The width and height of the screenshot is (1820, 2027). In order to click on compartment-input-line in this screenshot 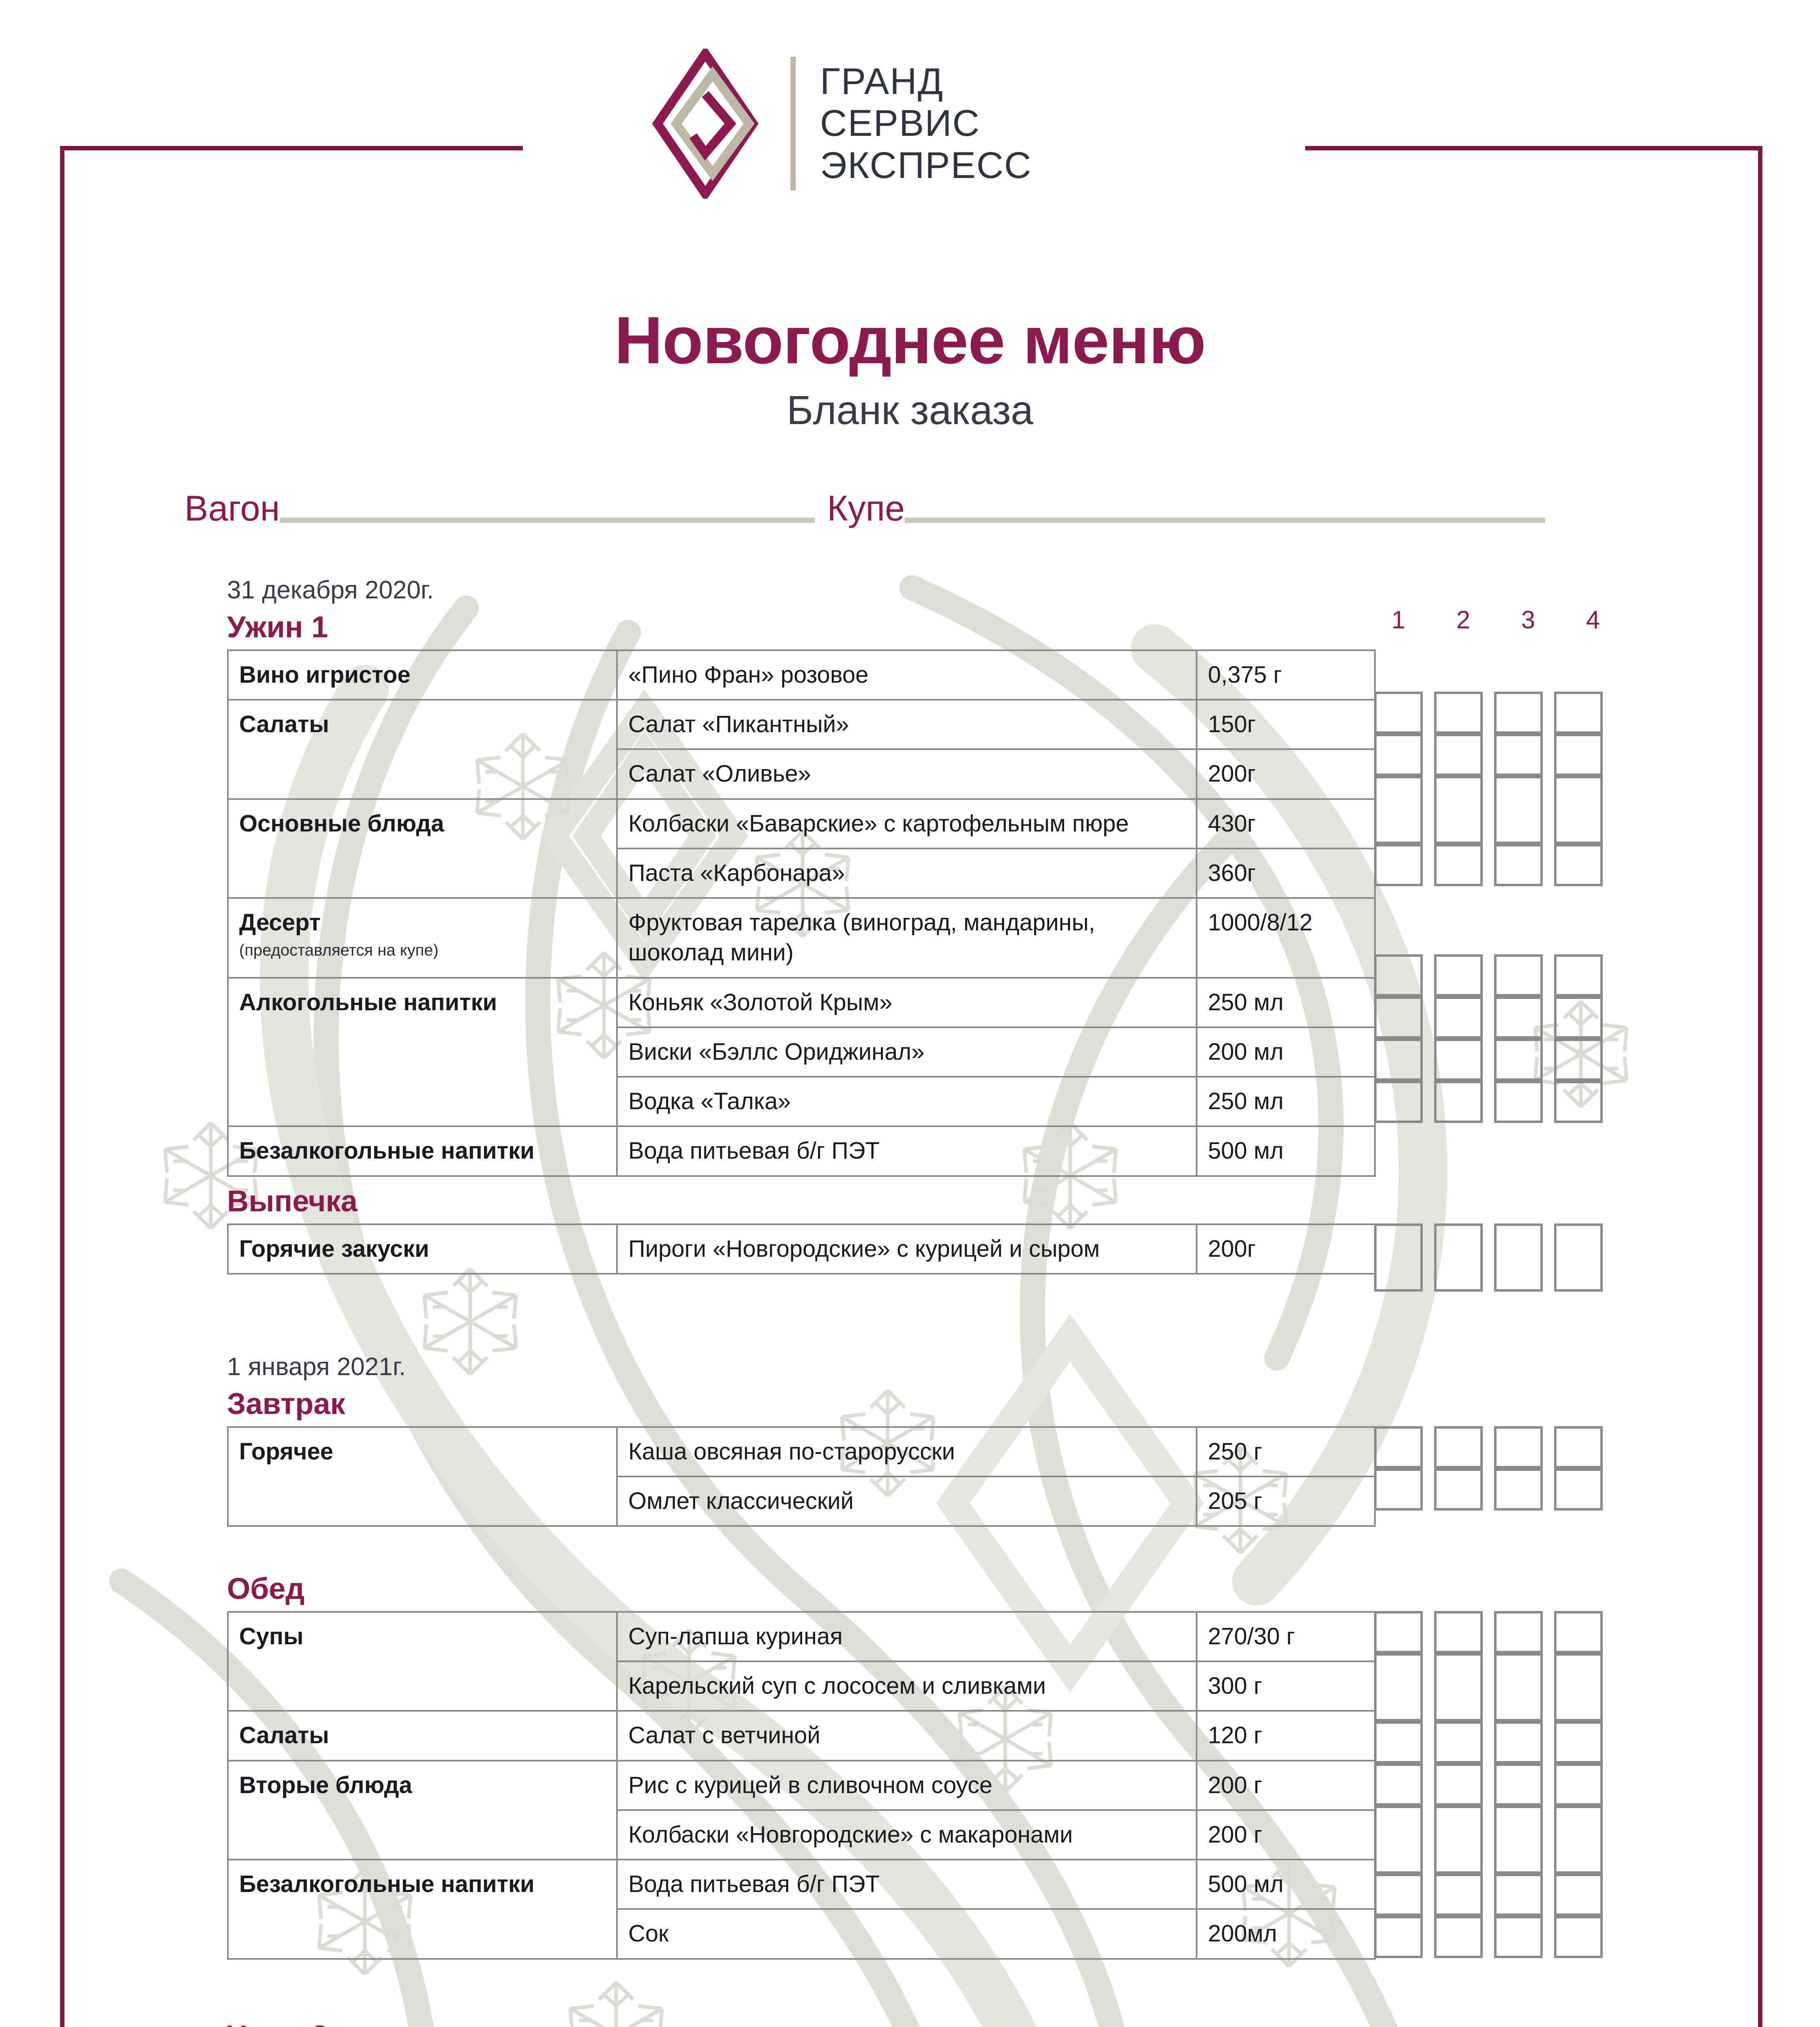, I will do `click(1225, 520)`.